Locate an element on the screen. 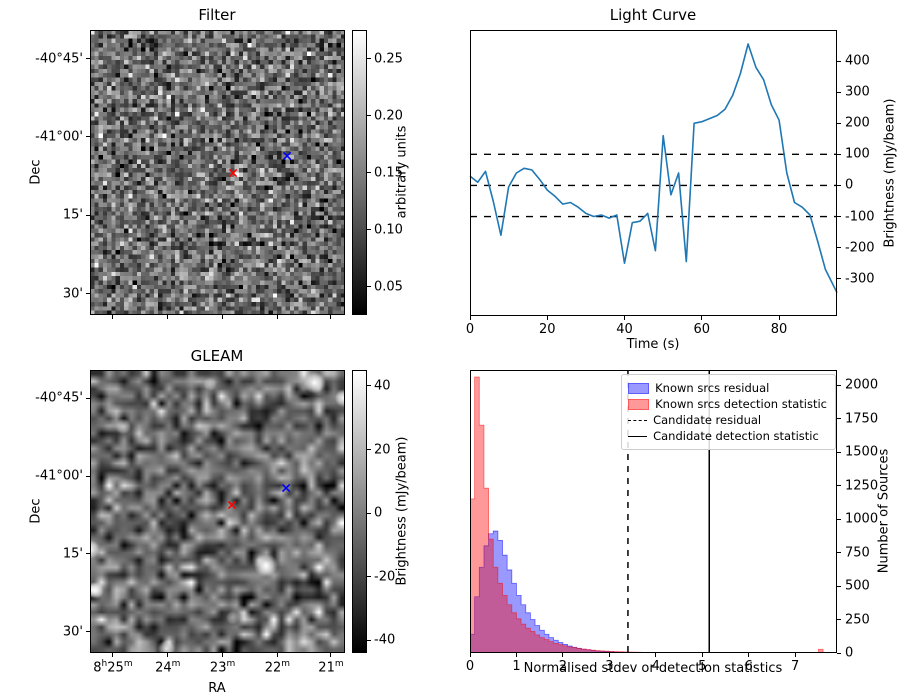 This screenshot has height=699, width=907. hist-x-tick-label: 3 is located at coordinates (609, 666).